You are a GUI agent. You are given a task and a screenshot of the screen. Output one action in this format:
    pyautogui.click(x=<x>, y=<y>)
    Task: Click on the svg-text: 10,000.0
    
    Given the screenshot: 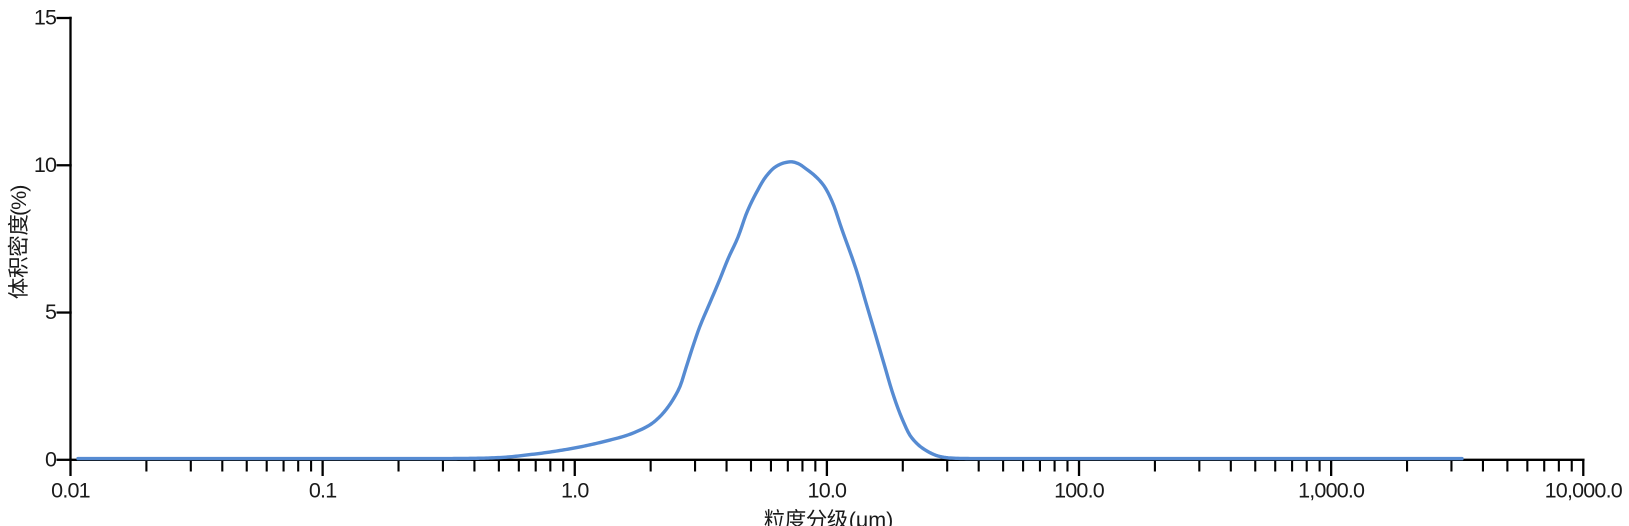 What is the action you would take?
    pyautogui.click(x=1584, y=491)
    